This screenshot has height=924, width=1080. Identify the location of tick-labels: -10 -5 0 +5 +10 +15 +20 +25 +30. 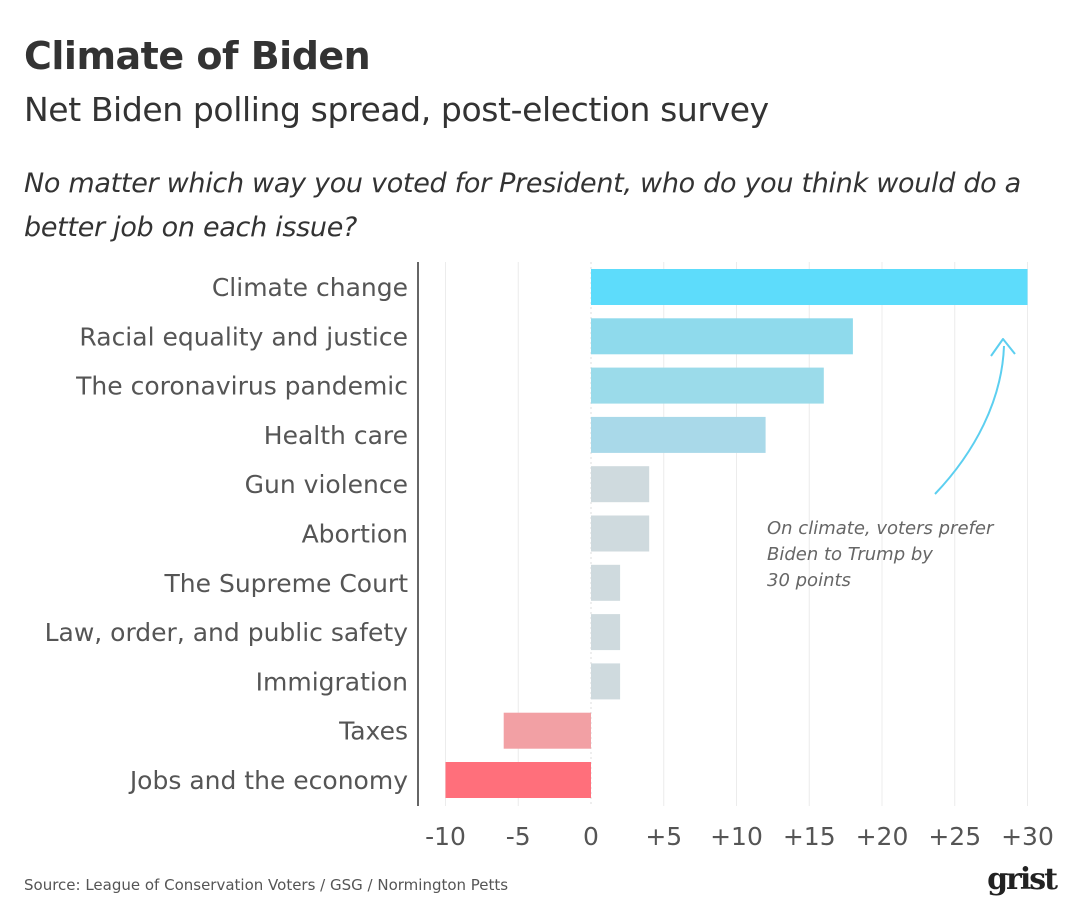
(739, 836).